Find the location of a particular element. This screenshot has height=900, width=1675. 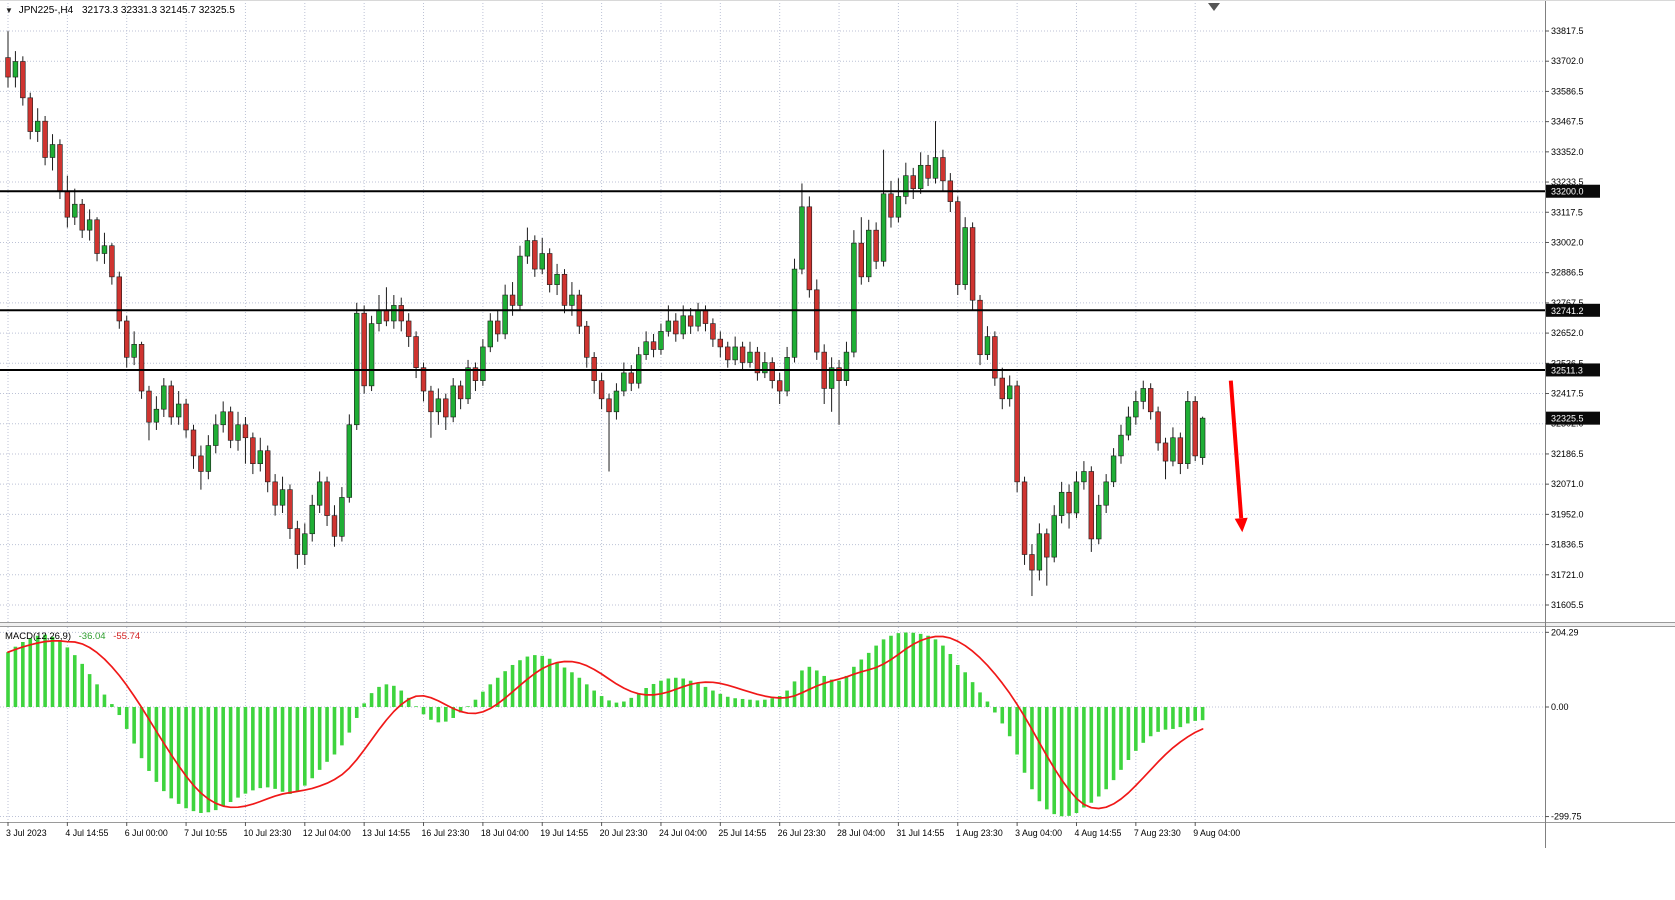

macd-tick-label: 204.29 is located at coordinates (1565, 632).